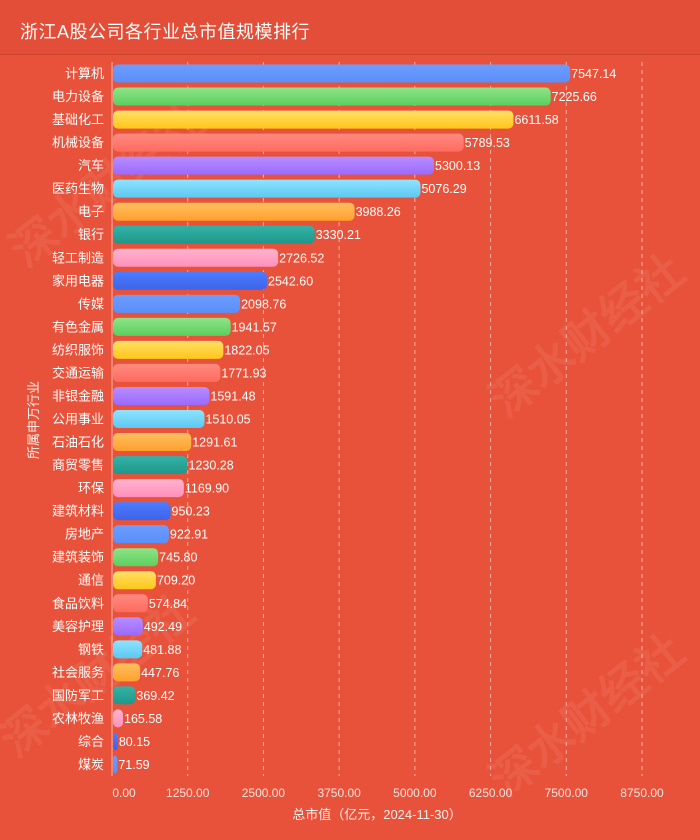 The width and height of the screenshot is (700, 840). Describe the element at coordinates (290, 281) in the screenshot. I see `value-label-家用电器: 2542.60` at that location.